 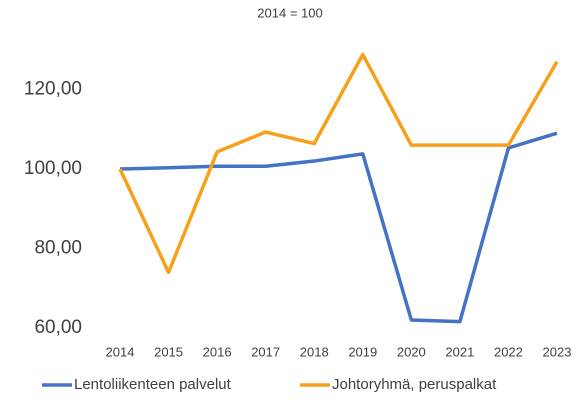 What do you see at coordinates (459, 351) in the screenshot?
I see `x-tick-label: 2021` at bounding box center [459, 351].